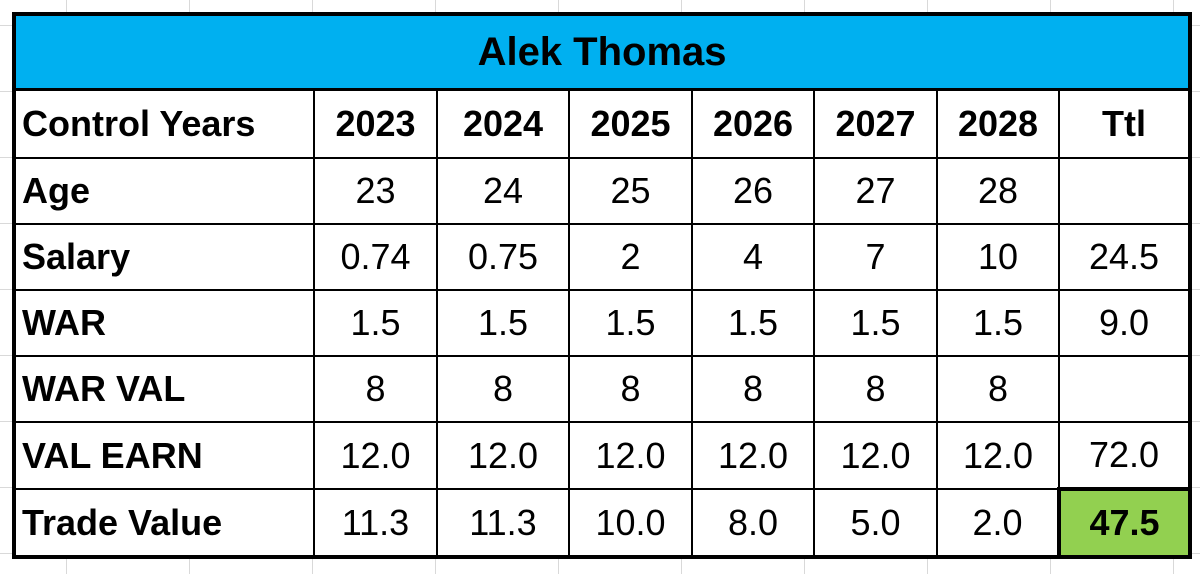  What do you see at coordinates (164, 389) in the screenshot?
I see `row-label: WAR VAL` at bounding box center [164, 389].